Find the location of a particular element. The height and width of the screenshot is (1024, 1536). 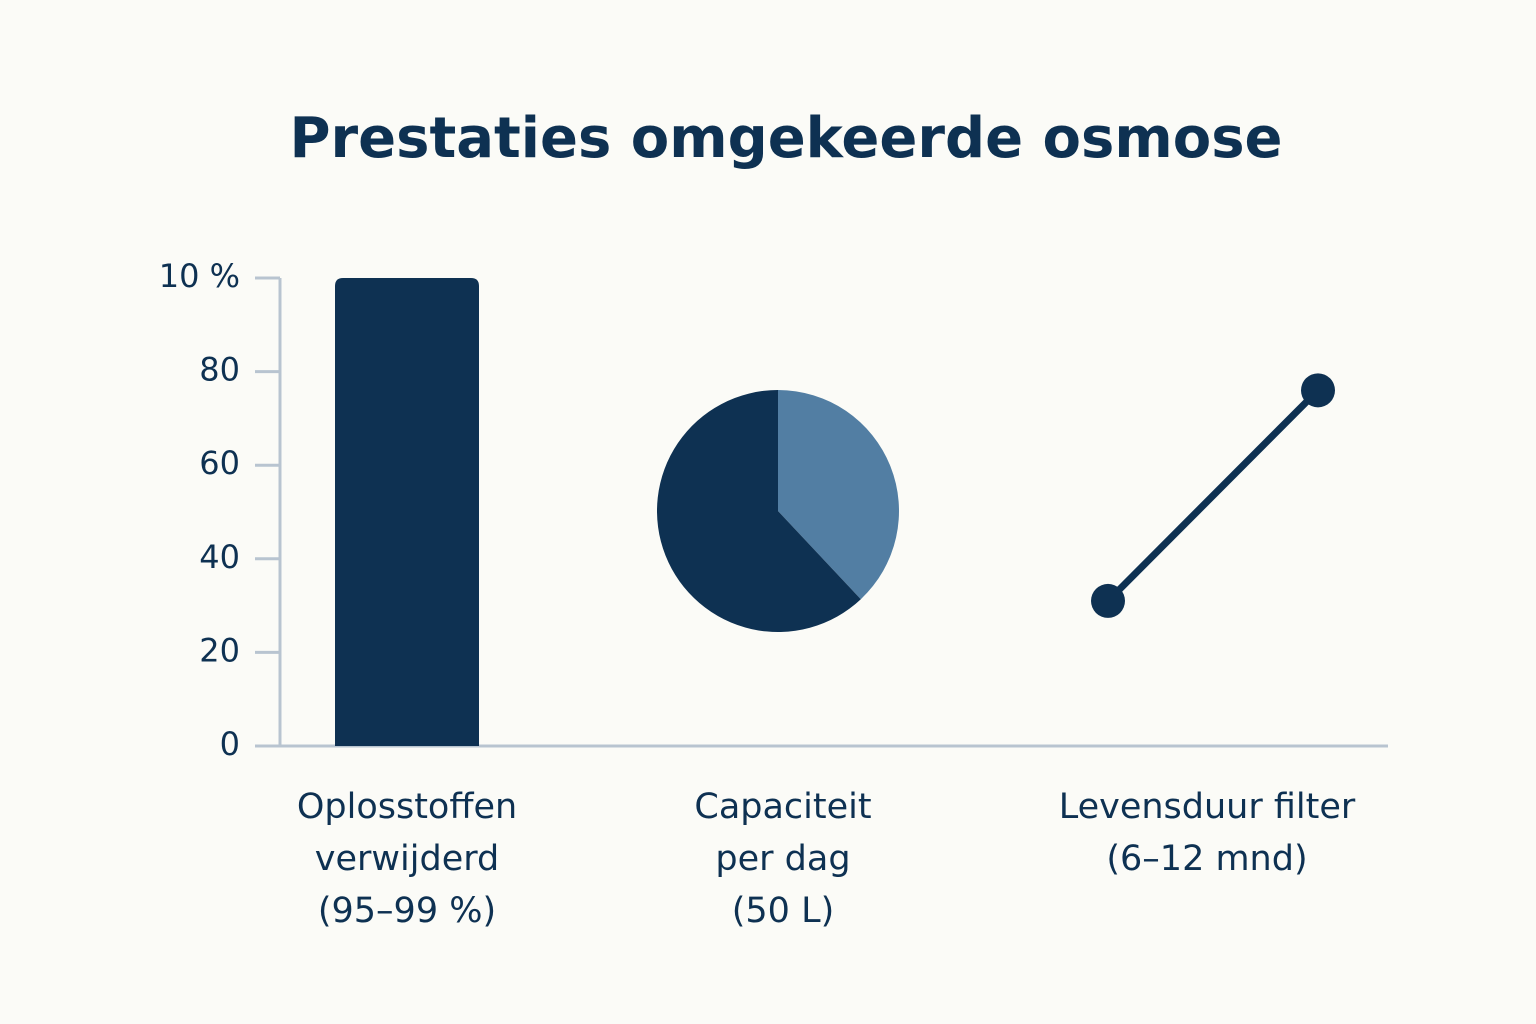

y-tick-label: 60 is located at coordinates (219, 463).